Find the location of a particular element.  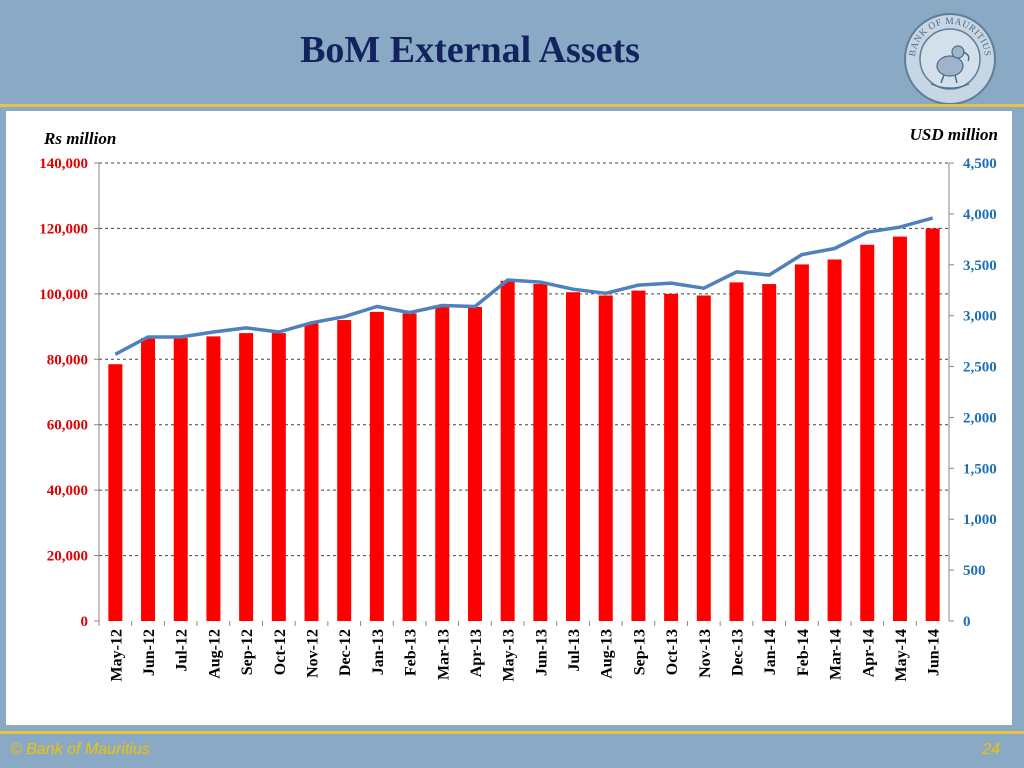

x-tick-label: Jul-12 is located at coordinates (182, 650).